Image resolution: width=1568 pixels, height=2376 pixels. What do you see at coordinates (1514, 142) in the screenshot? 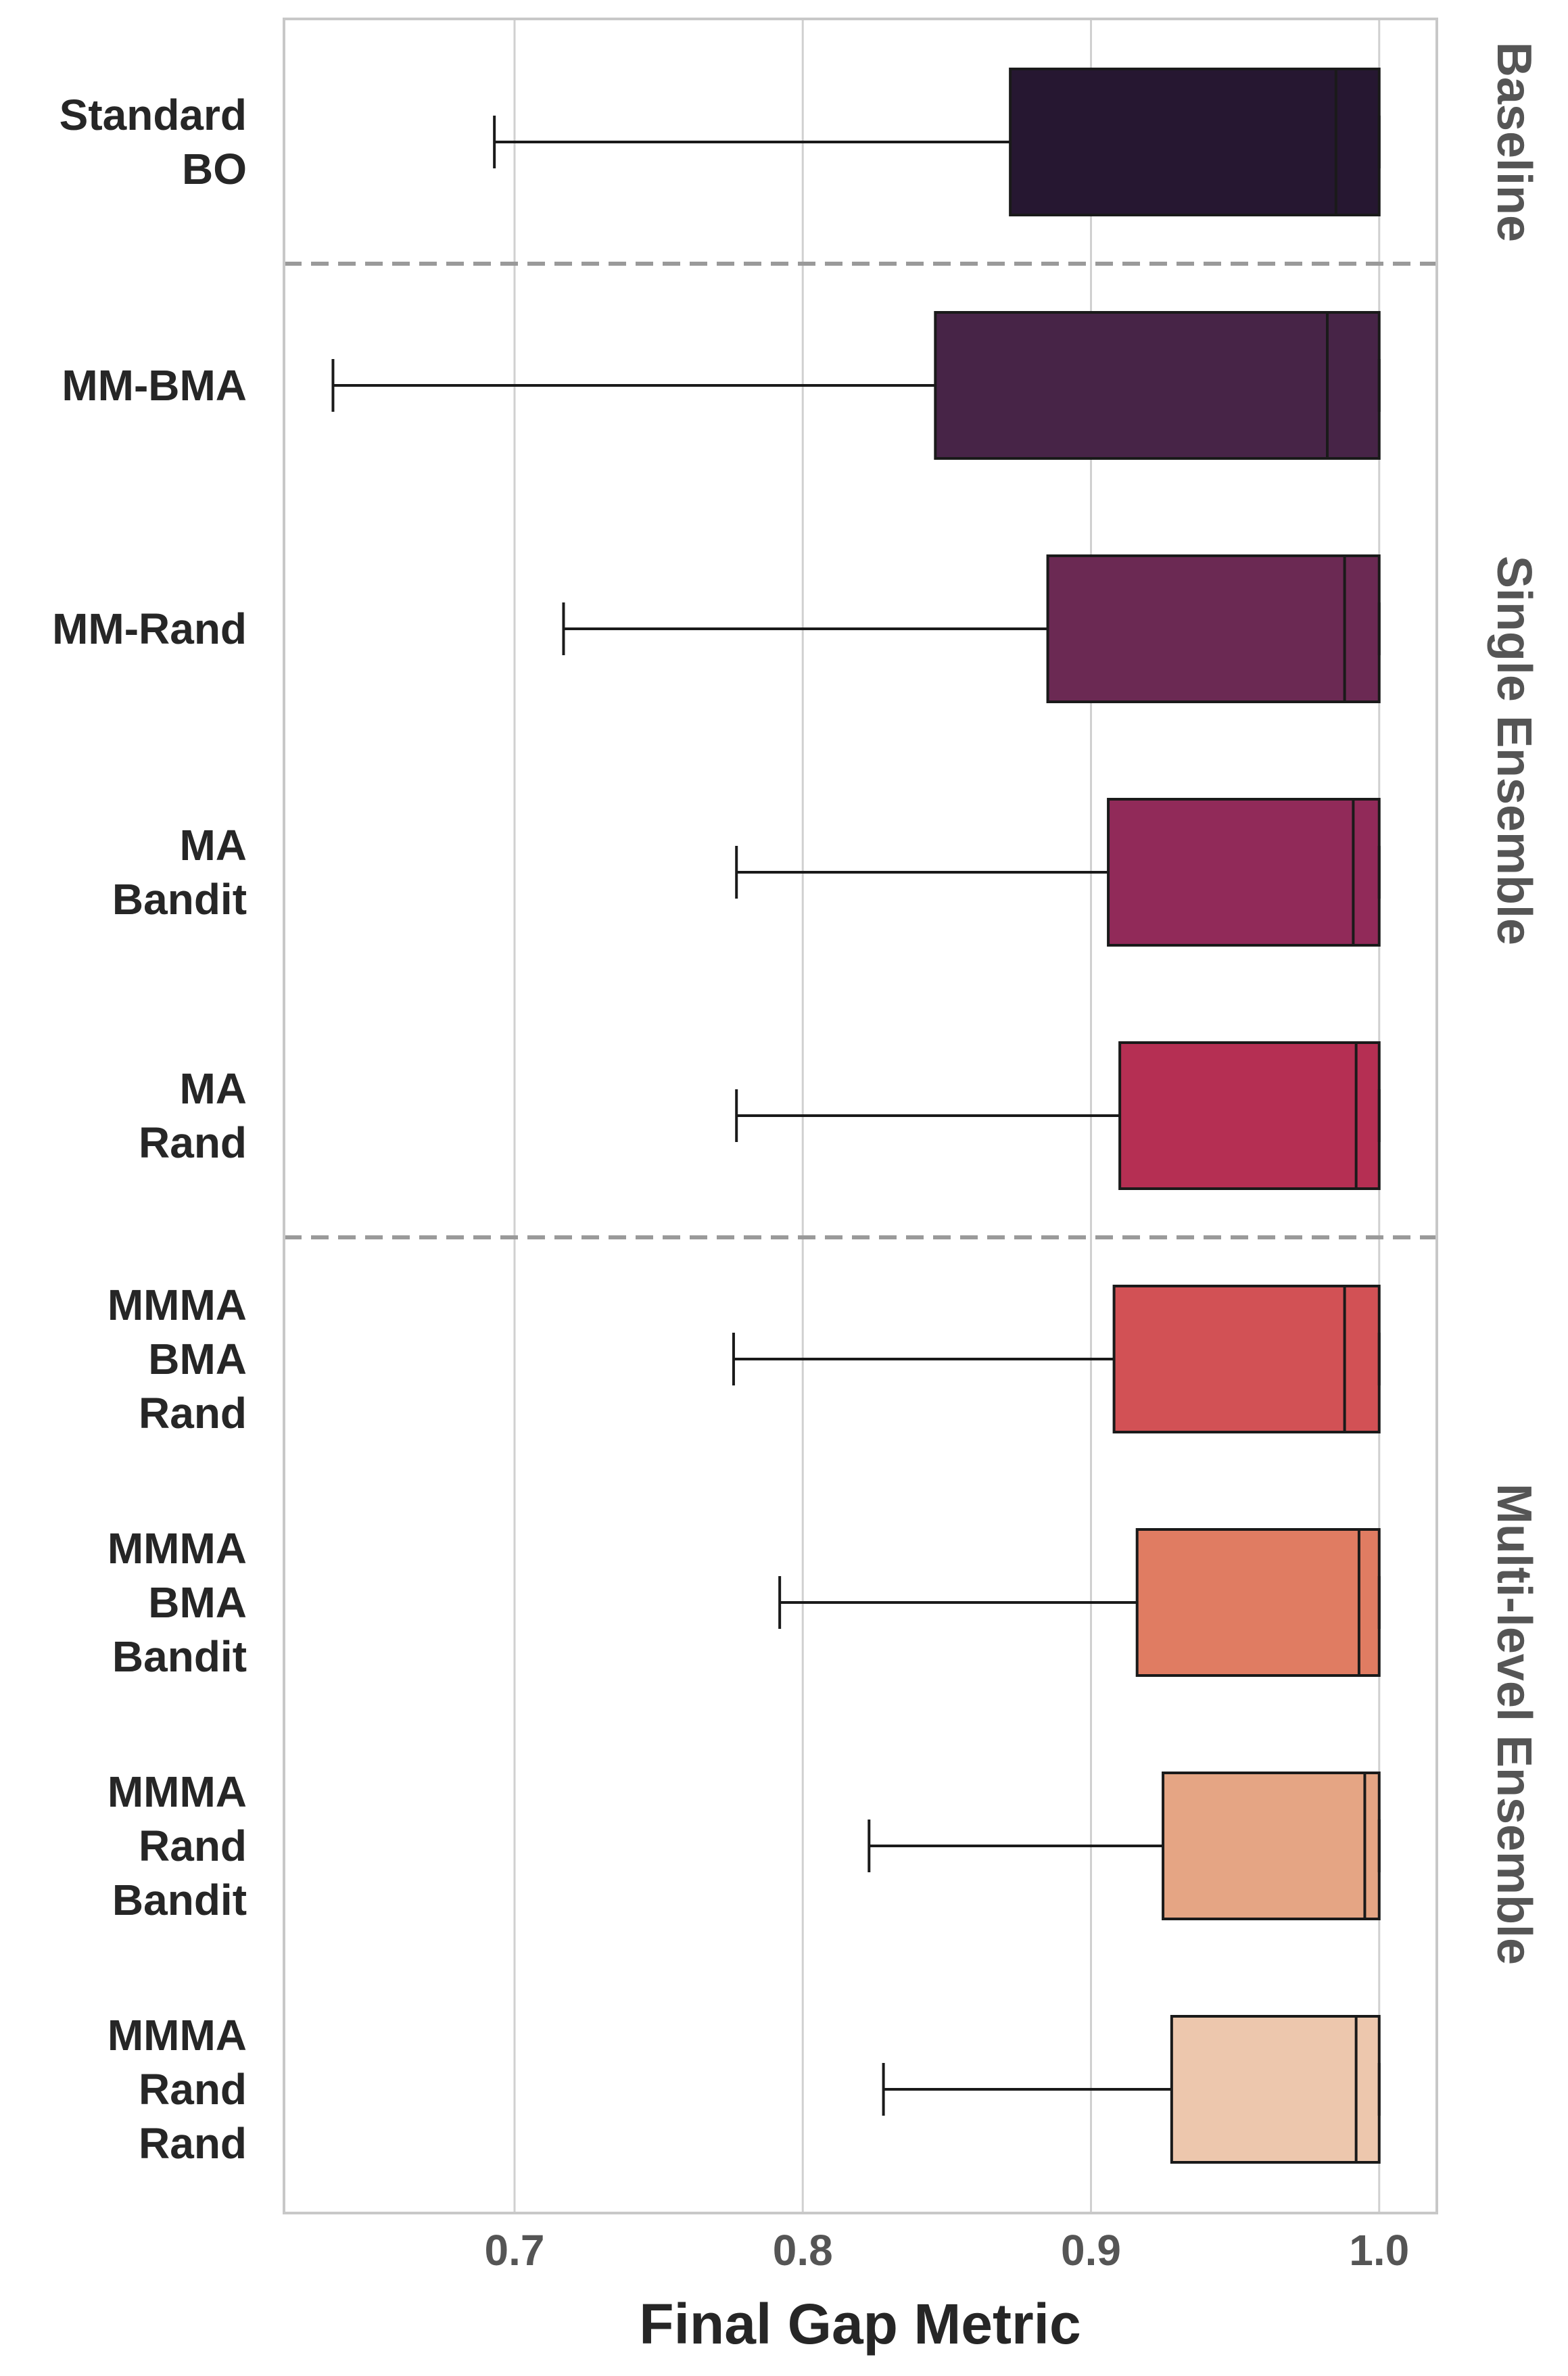
I see `group-label: Baseline` at bounding box center [1514, 142].